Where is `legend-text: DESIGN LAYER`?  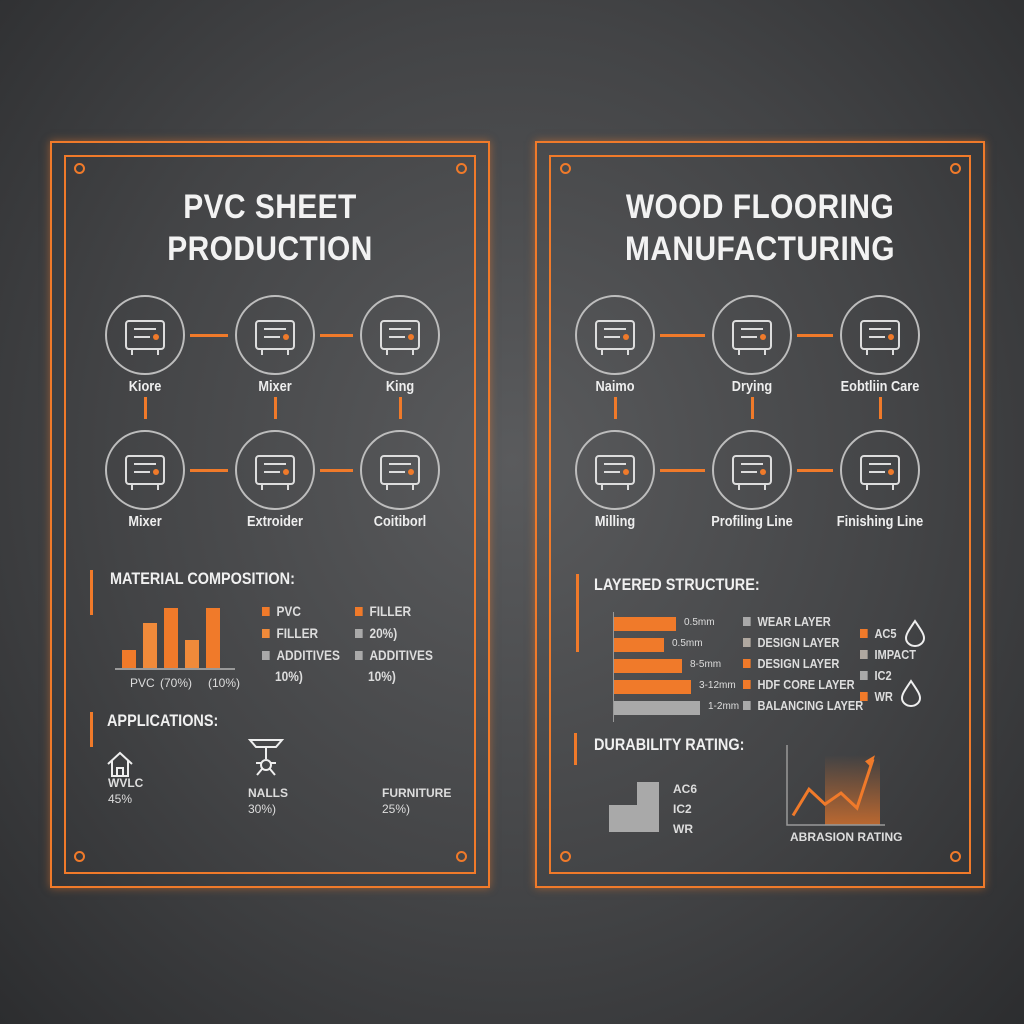 legend-text: DESIGN LAYER is located at coordinates (798, 663).